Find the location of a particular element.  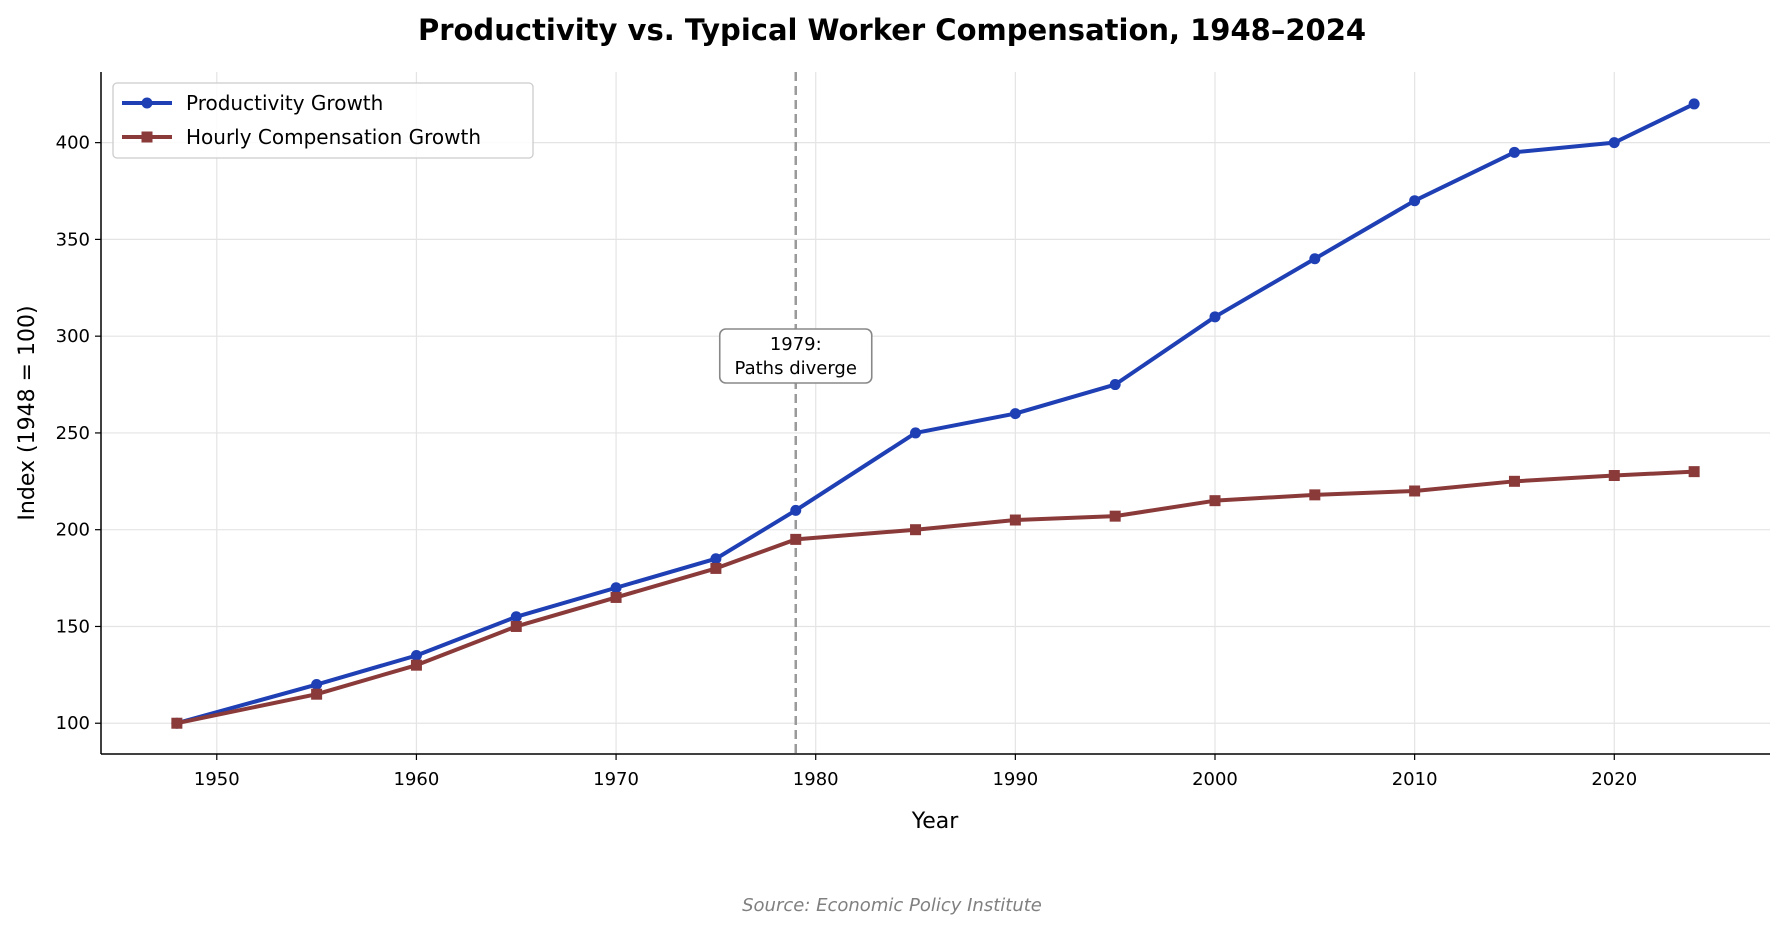

annotation-line-2: Paths diverge is located at coordinates (796, 368).